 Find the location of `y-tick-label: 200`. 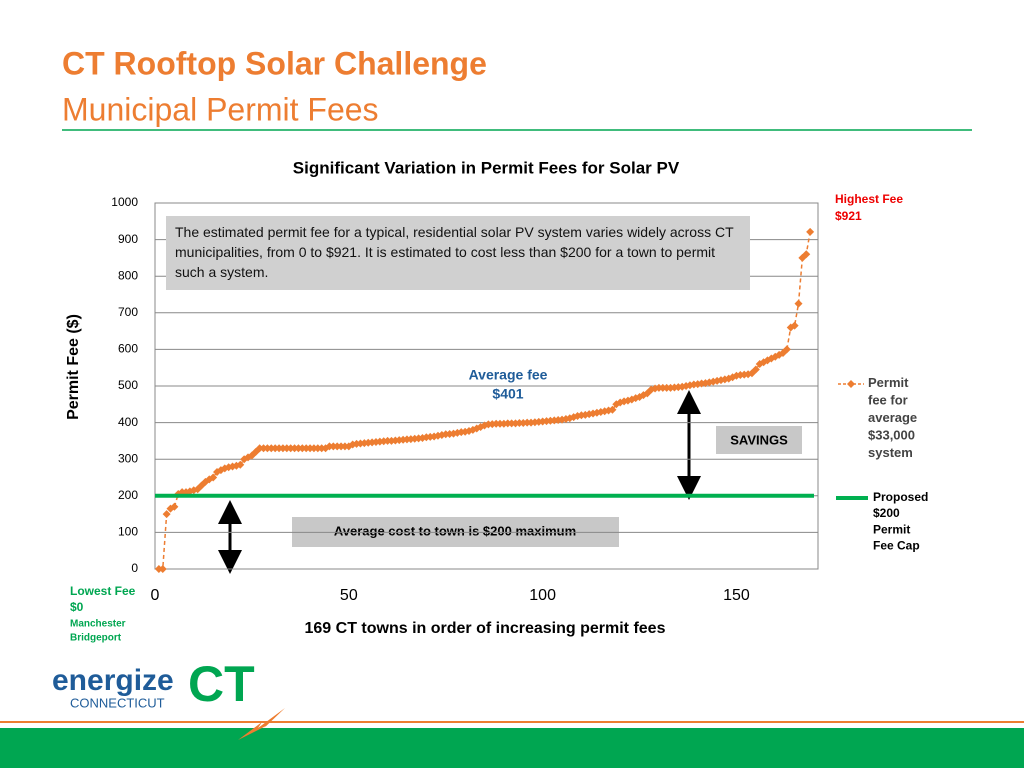

y-tick-label: 200 is located at coordinates (128, 495).